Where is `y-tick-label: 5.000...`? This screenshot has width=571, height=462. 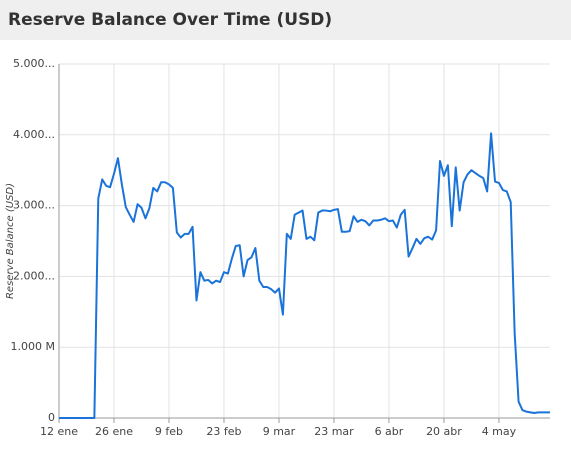
y-tick-label: 5.000... is located at coordinates (34, 63).